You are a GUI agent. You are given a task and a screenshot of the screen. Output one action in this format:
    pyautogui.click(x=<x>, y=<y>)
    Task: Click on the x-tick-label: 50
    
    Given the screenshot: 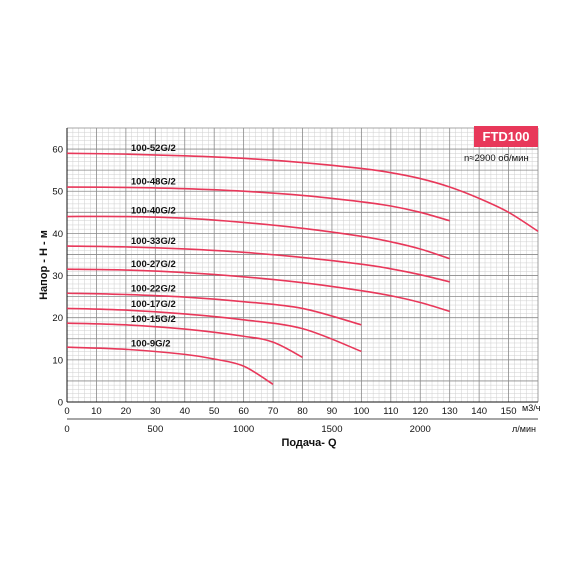 What is the action you would take?
    pyautogui.click(x=214, y=411)
    